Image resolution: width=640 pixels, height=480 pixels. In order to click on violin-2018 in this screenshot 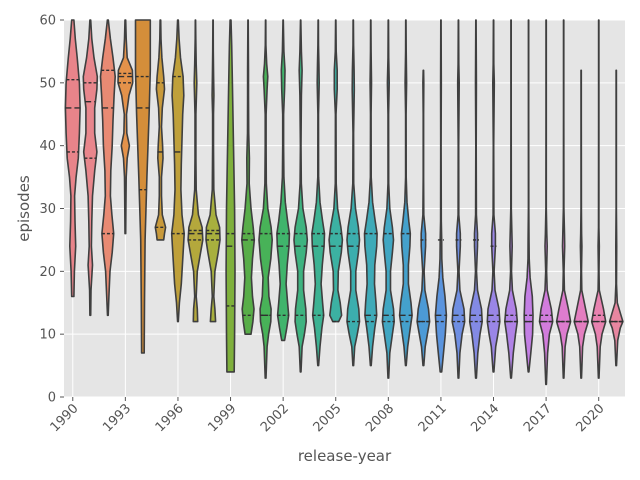, I will do `click(563, 199)`.